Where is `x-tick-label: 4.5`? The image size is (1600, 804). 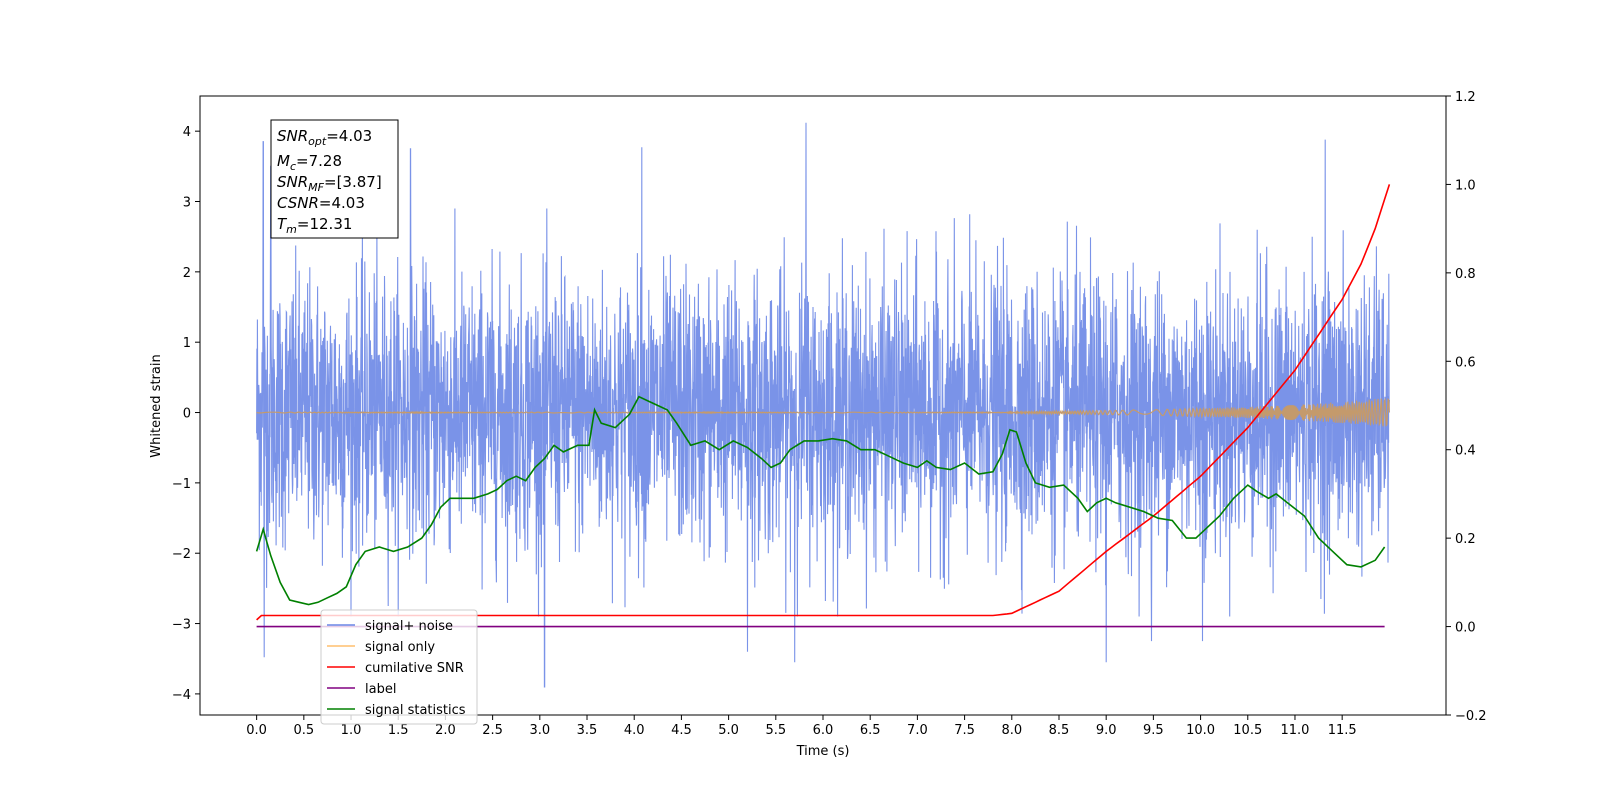 x-tick-label: 4.5 is located at coordinates (681, 730).